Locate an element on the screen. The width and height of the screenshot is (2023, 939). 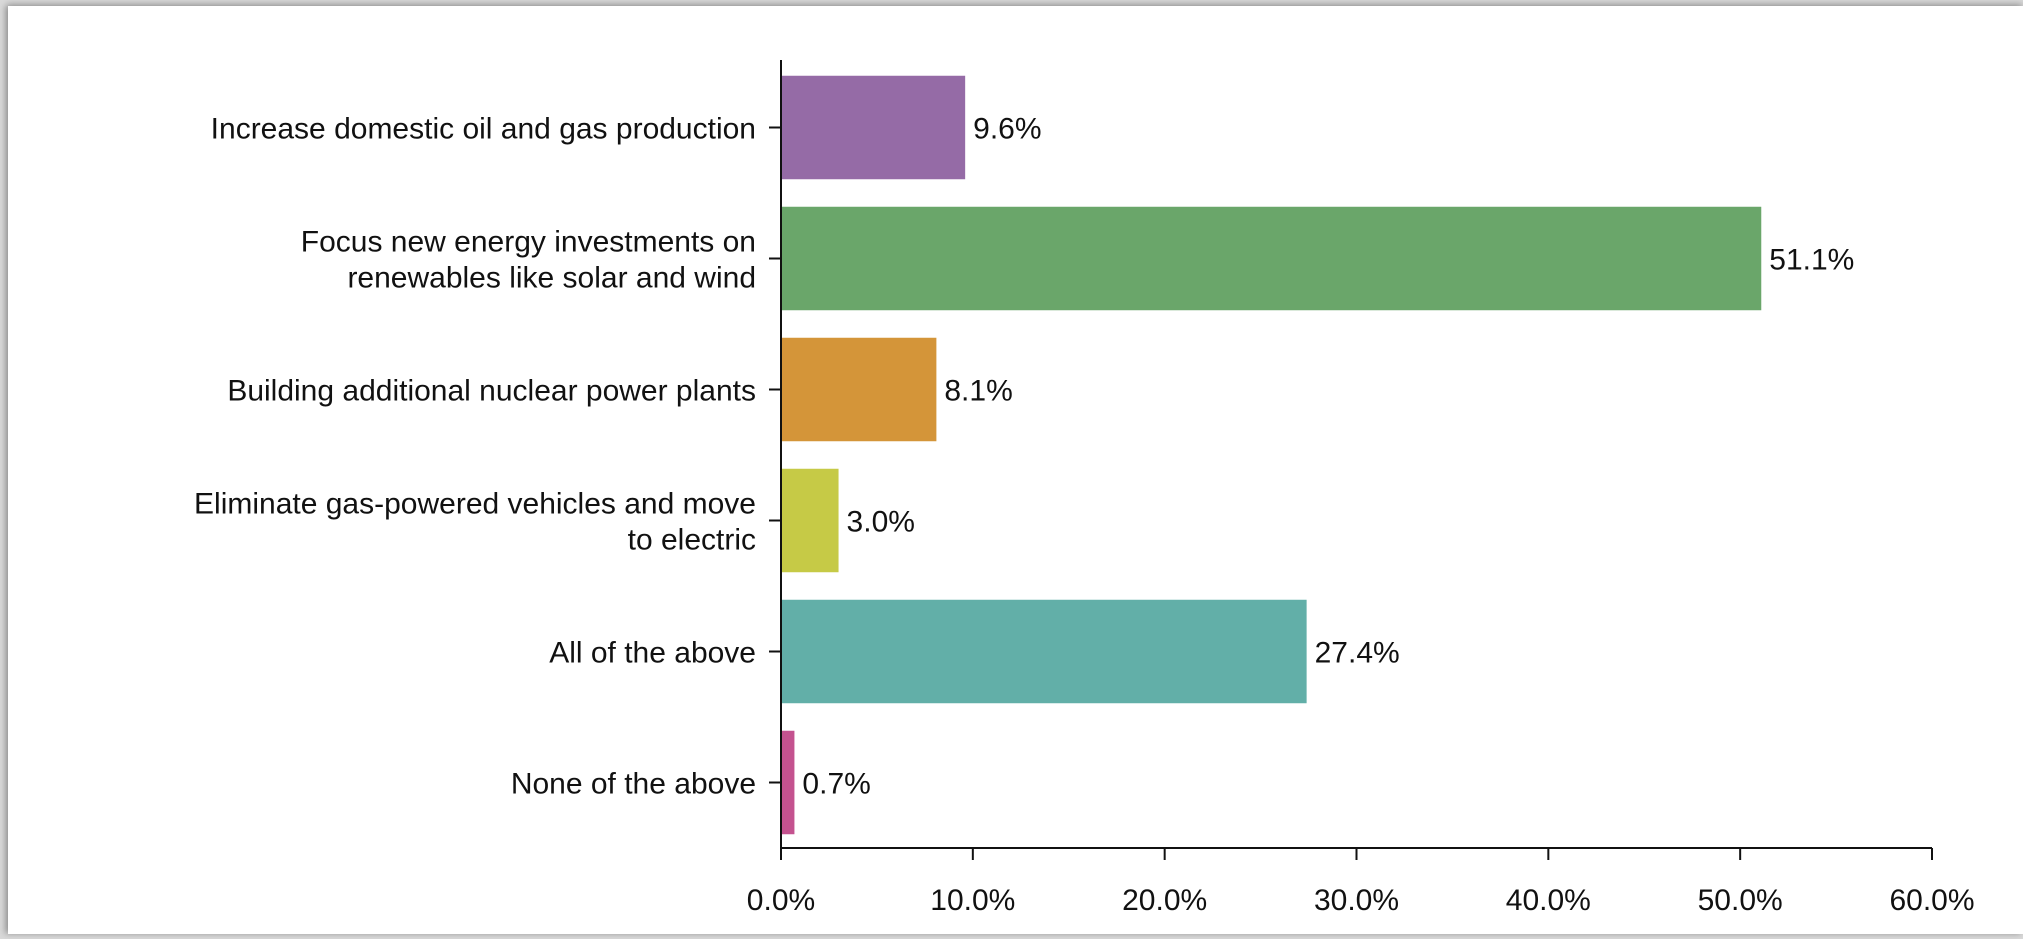
category-label: Increase domestic oil and gas production is located at coordinates (483, 129).